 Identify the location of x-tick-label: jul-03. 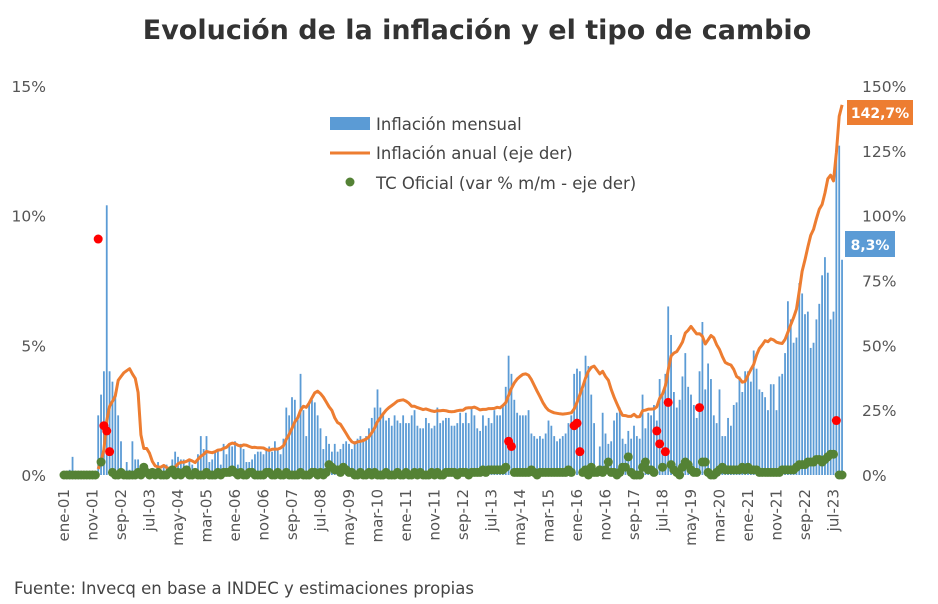
(150, 510).